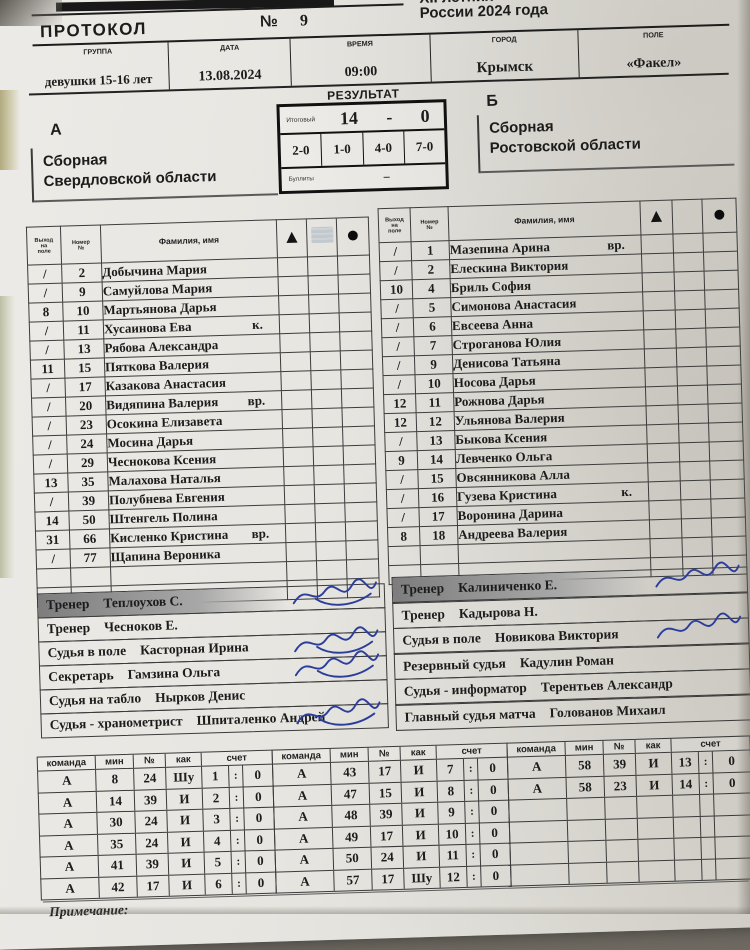  What do you see at coordinates (687, 848) in the screenshot?
I see `goal-score-left` at bounding box center [687, 848].